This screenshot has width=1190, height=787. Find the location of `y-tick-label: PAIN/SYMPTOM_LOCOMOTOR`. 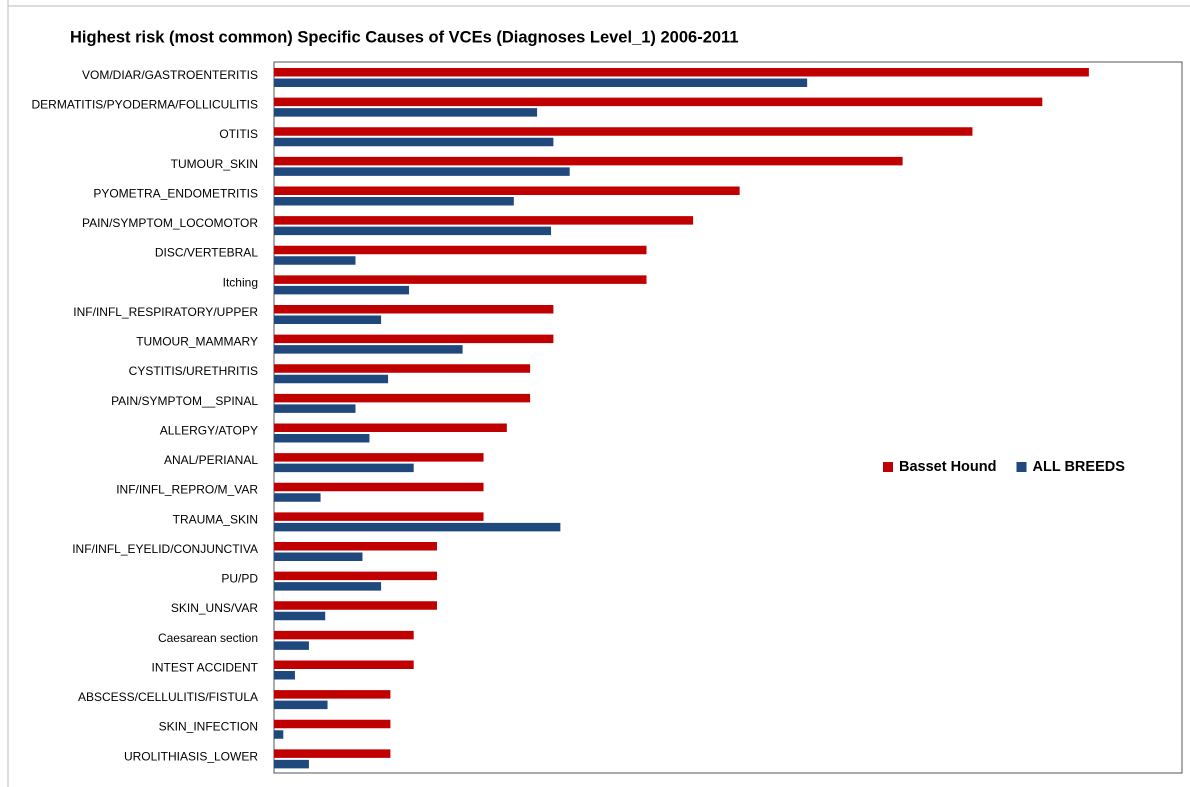

y-tick-label: PAIN/SYMPTOM_LOCOMOTOR is located at coordinates (170, 223).